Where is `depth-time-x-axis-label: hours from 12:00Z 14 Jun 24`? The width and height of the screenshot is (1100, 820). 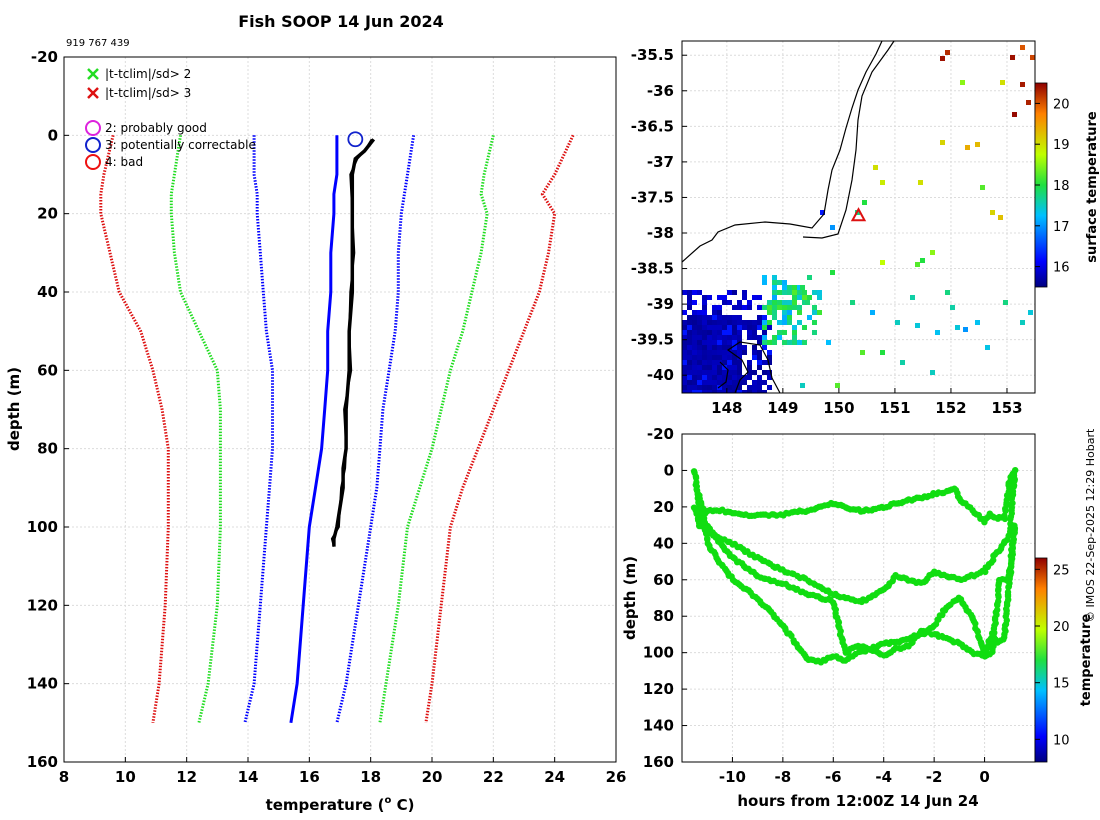 depth-time-x-axis-label: hours from 12:00Z 14 Jun 24 is located at coordinates (857, 801).